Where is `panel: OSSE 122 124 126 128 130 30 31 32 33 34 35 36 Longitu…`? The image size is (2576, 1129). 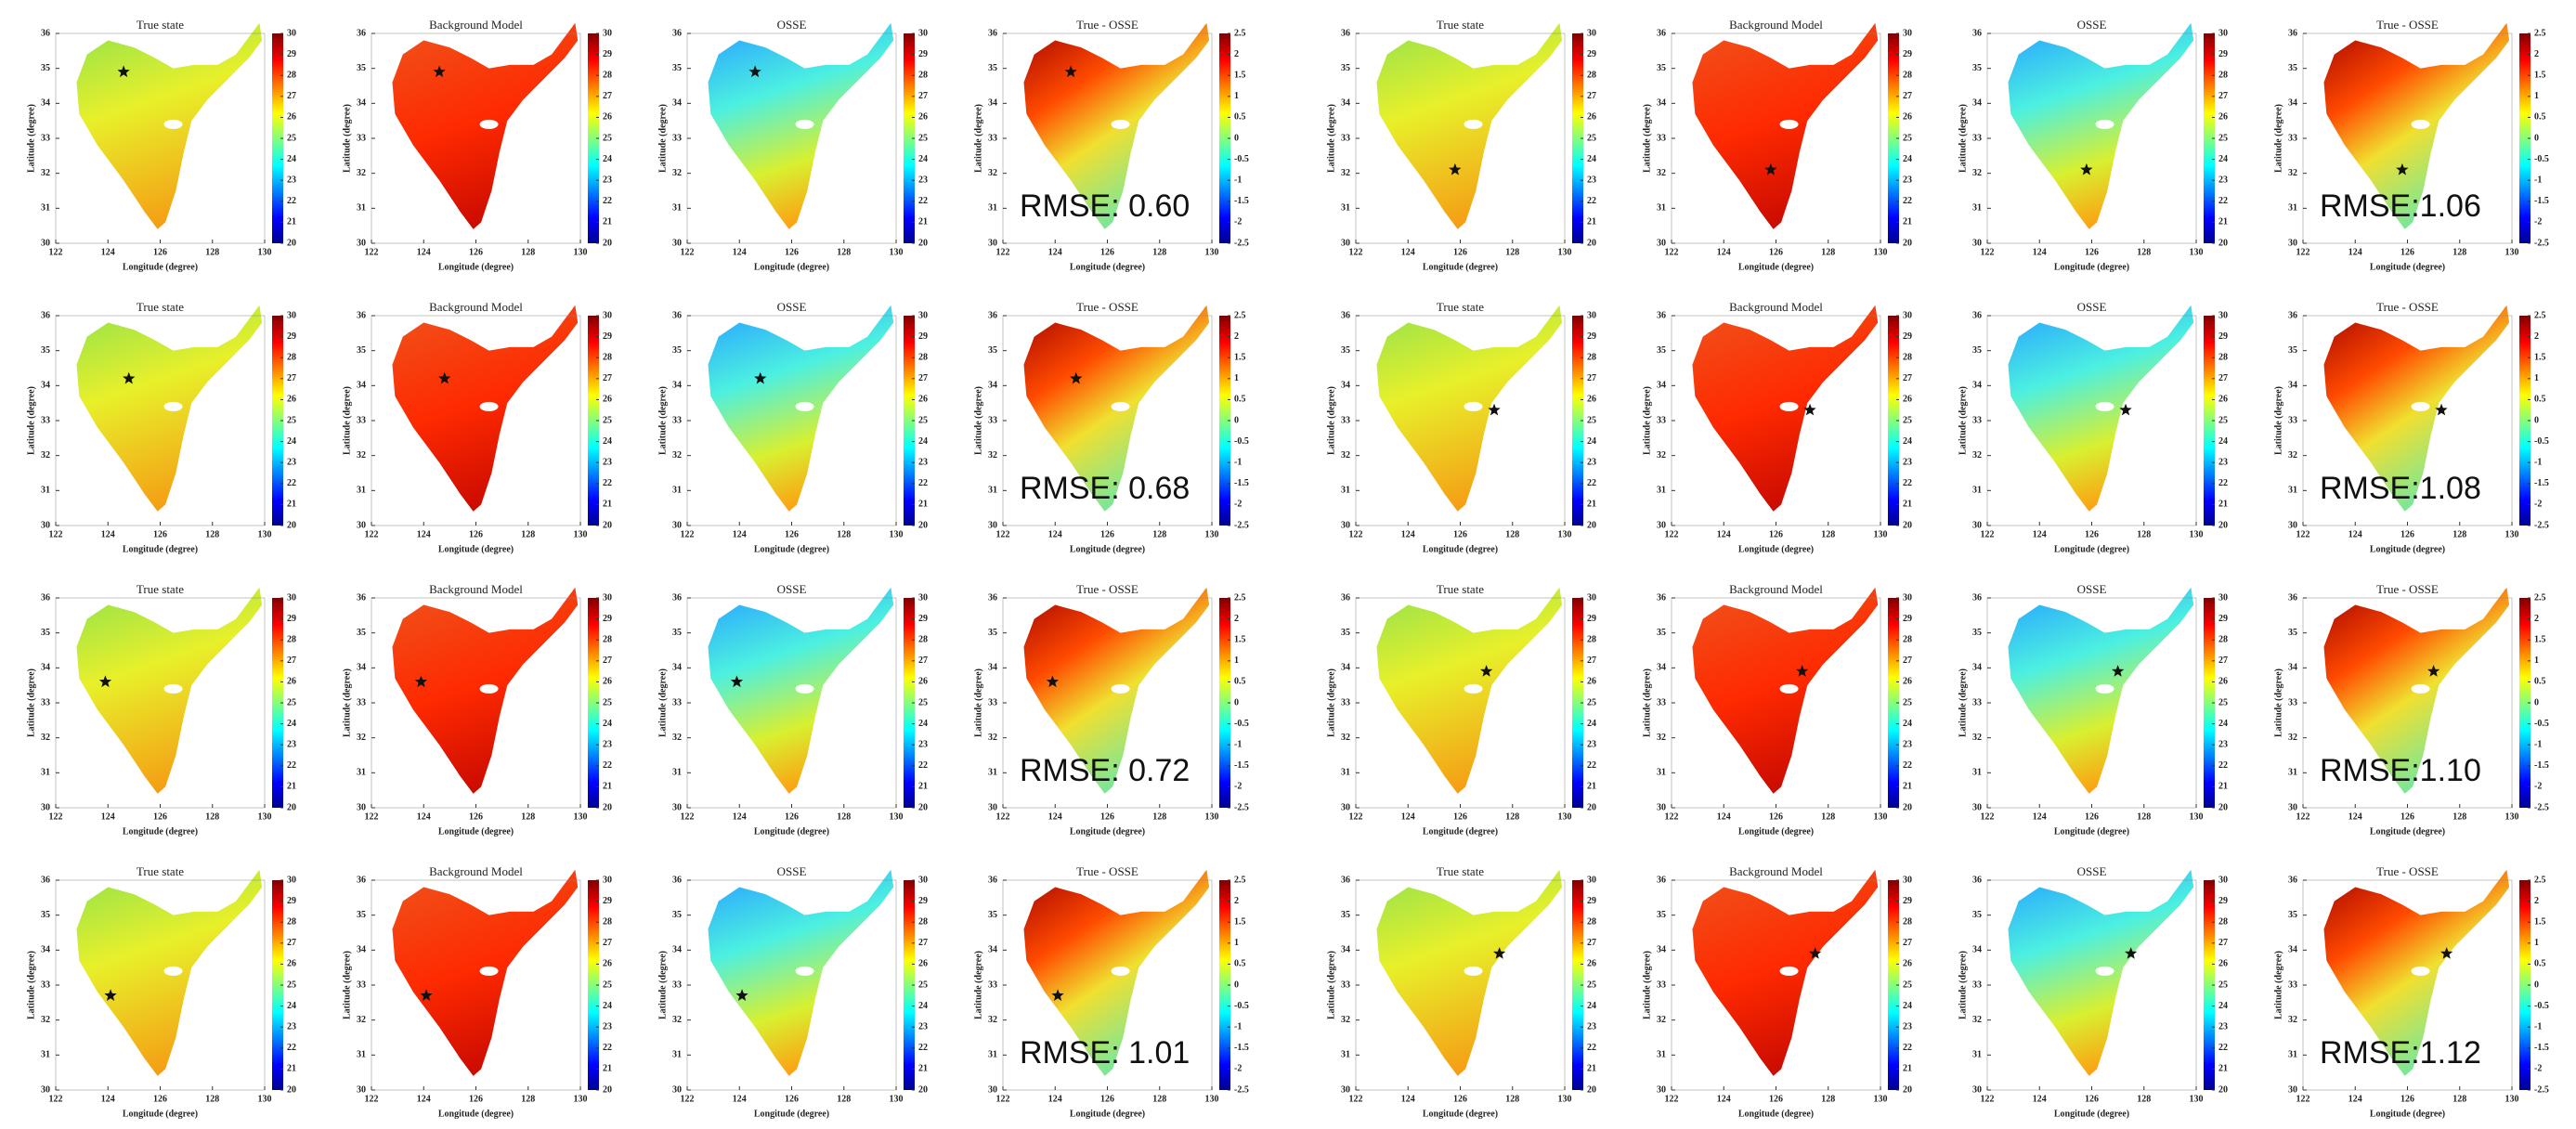 panel: OSSE 122 124 126 128 130 30 31 32 33 34 35 36 Longitu… is located at coordinates (2093, 991).